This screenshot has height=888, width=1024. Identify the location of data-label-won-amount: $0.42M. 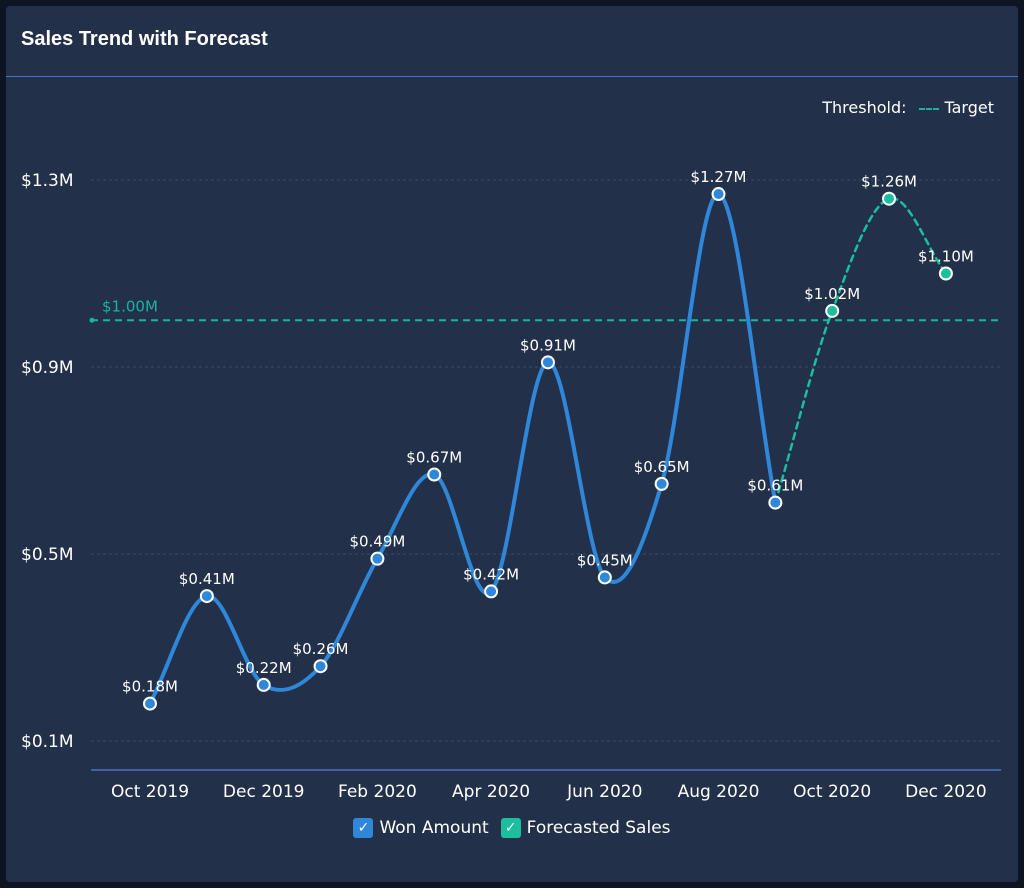
(491, 574).